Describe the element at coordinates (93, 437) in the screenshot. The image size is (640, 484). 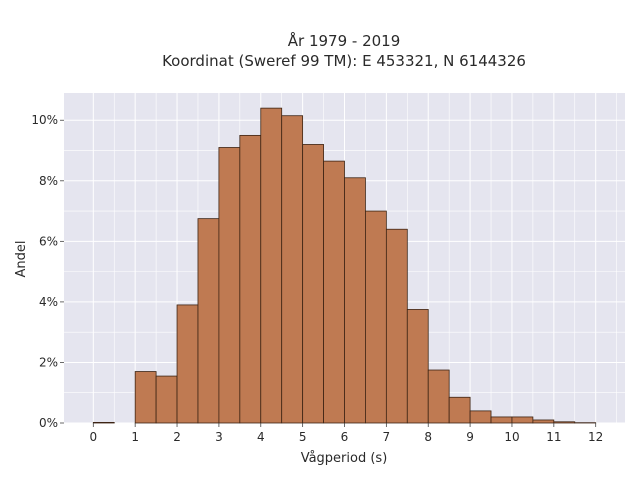
I see `x-tick-label: 0` at that location.